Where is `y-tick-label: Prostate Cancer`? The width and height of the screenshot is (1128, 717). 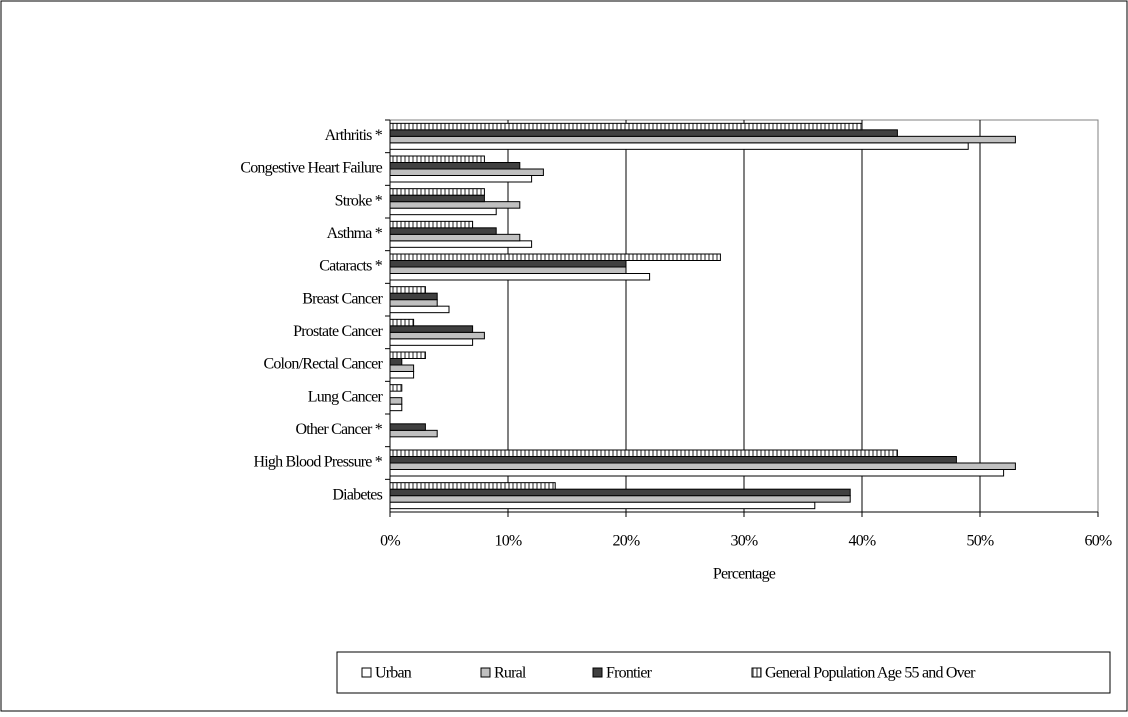 y-tick-label: Prostate Cancer is located at coordinates (338, 331).